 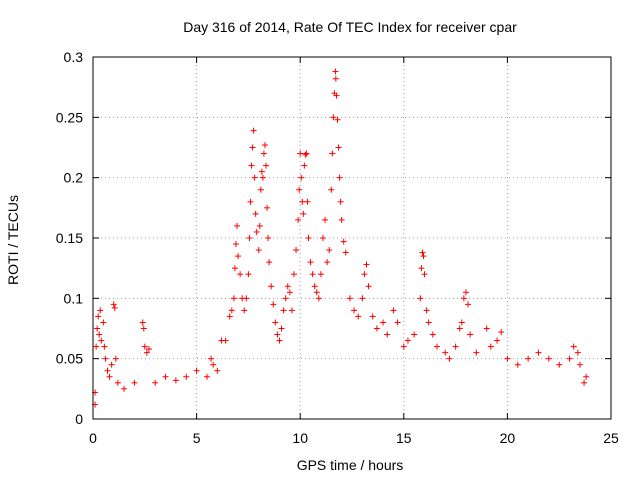 I want to click on x-axis-label: GPS time / hours, so click(x=350, y=465).